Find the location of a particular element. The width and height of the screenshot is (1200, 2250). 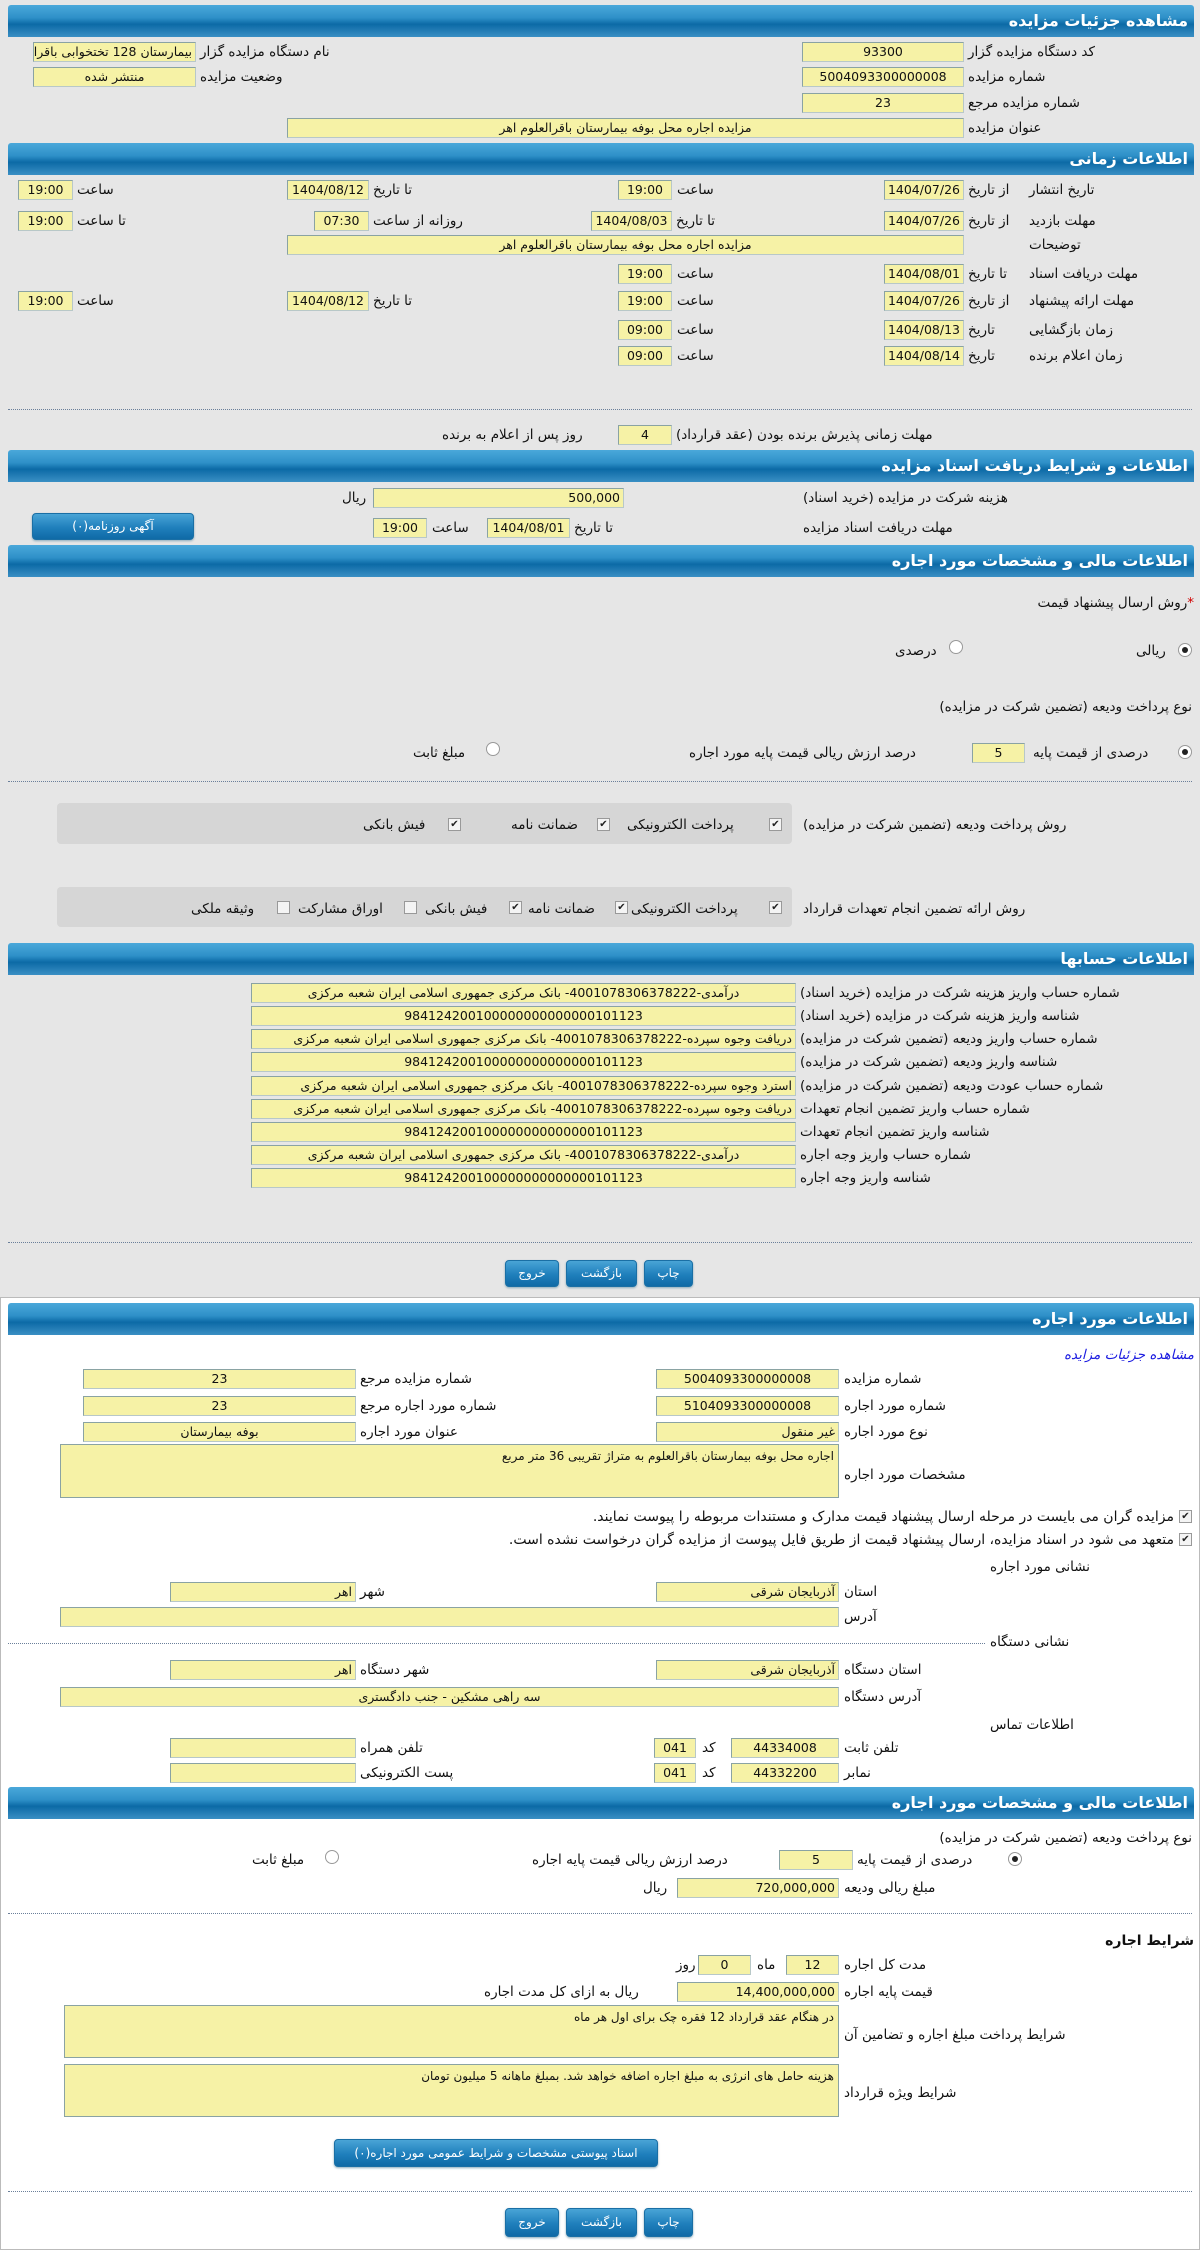

device-code-field: 93300 is located at coordinates (883, 52).